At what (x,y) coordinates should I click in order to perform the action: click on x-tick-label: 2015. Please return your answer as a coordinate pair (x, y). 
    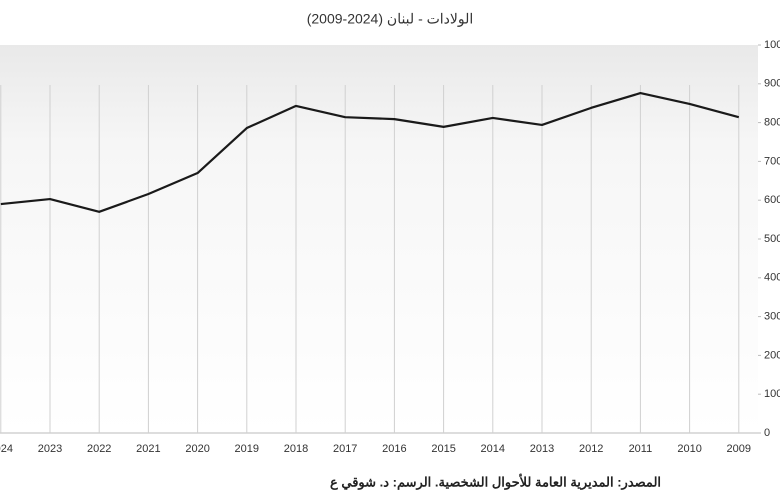
    Looking at the image, I should click on (443, 449).